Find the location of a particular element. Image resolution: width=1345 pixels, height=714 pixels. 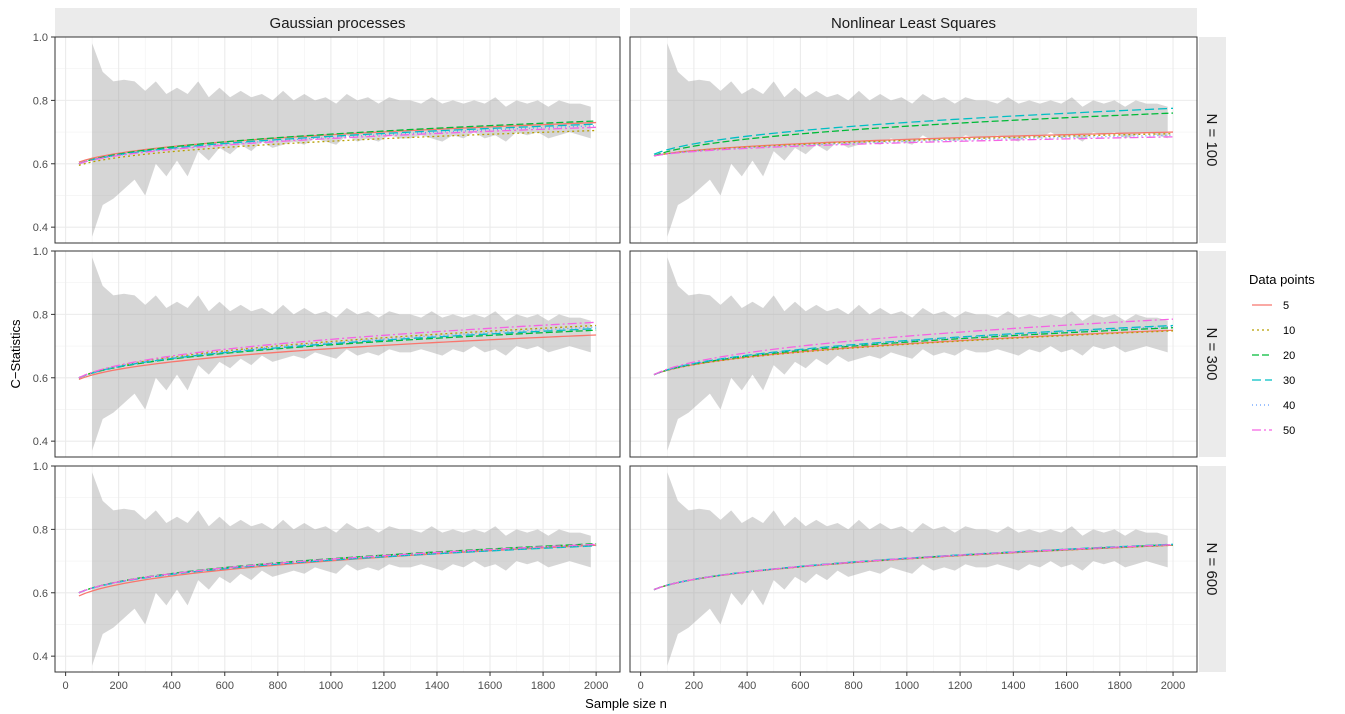

panel-0-1-background is located at coordinates (337, 354).